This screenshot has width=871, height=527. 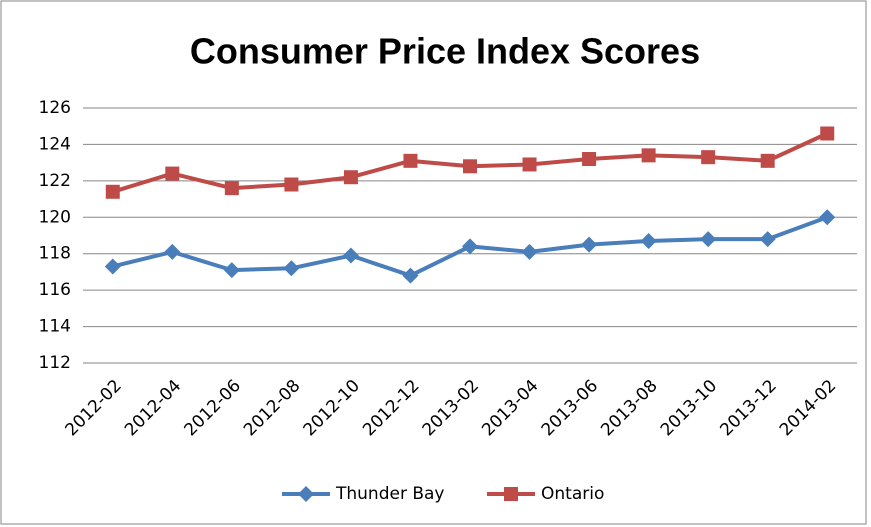 What do you see at coordinates (55, 108) in the screenshot?
I see `y-tick-label: 126` at bounding box center [55, 108].